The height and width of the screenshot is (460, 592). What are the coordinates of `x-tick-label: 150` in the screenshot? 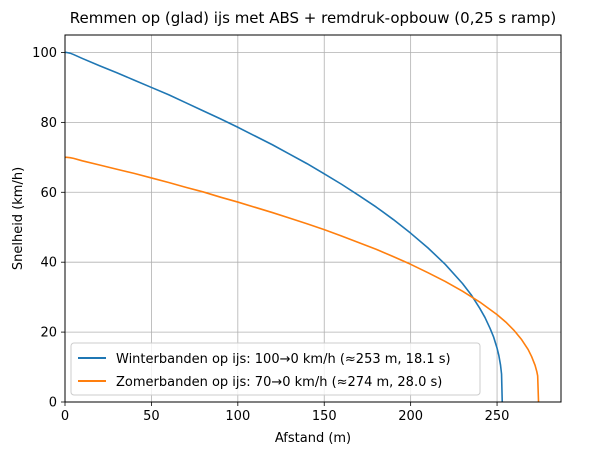 It's located at (324, 416).